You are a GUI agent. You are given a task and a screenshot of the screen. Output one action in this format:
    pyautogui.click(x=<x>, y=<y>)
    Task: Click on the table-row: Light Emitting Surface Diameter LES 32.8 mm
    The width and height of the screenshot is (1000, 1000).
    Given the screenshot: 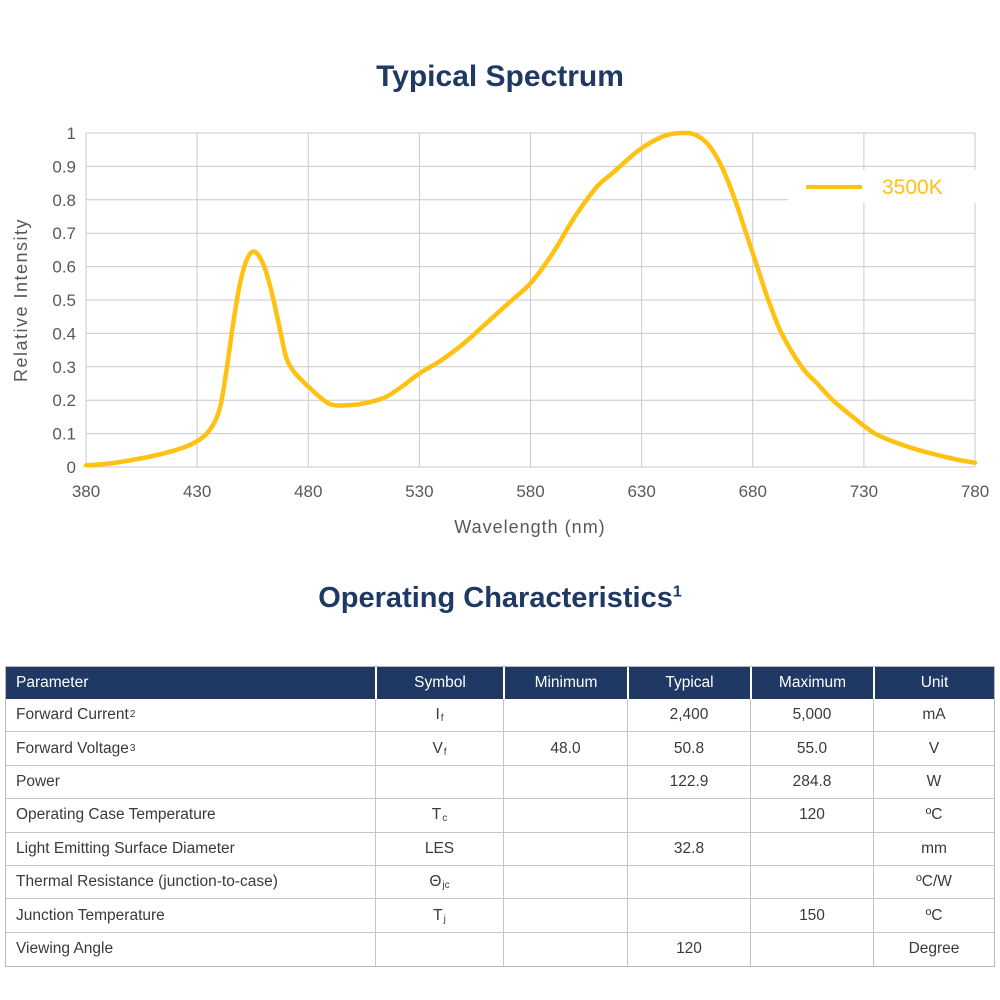 What is the action you would take?
    pyautogui.click(x=500, y=849)
    